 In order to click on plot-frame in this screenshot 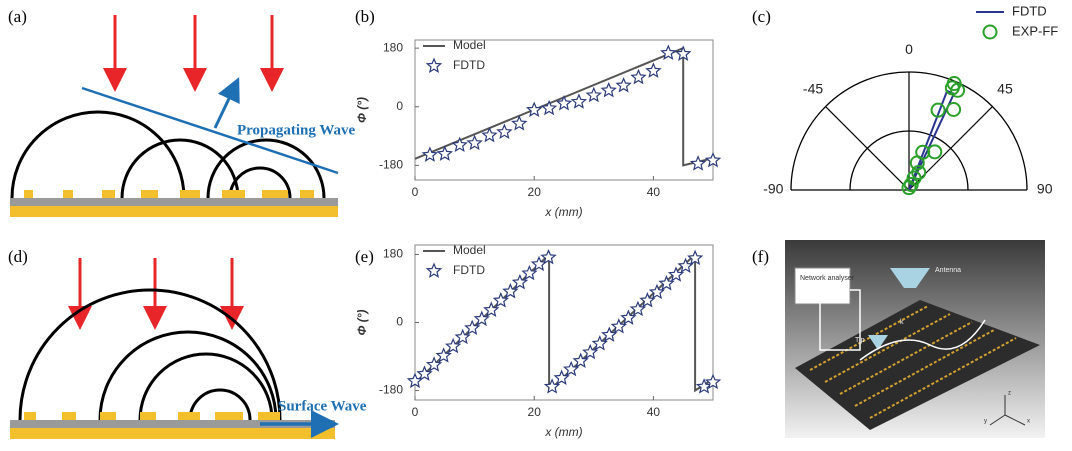, I will do `click(564, 110)`.